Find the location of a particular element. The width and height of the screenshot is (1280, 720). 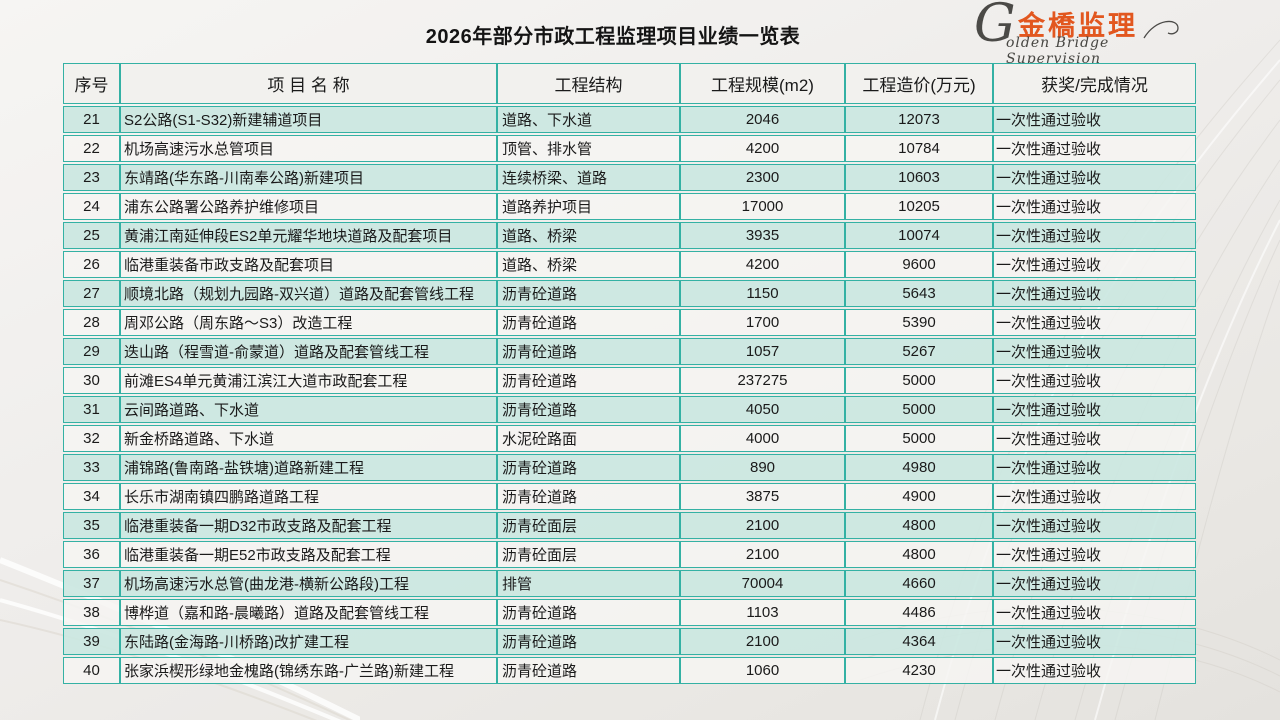

cell-serial: 23 is located at coordinates (91, 177).